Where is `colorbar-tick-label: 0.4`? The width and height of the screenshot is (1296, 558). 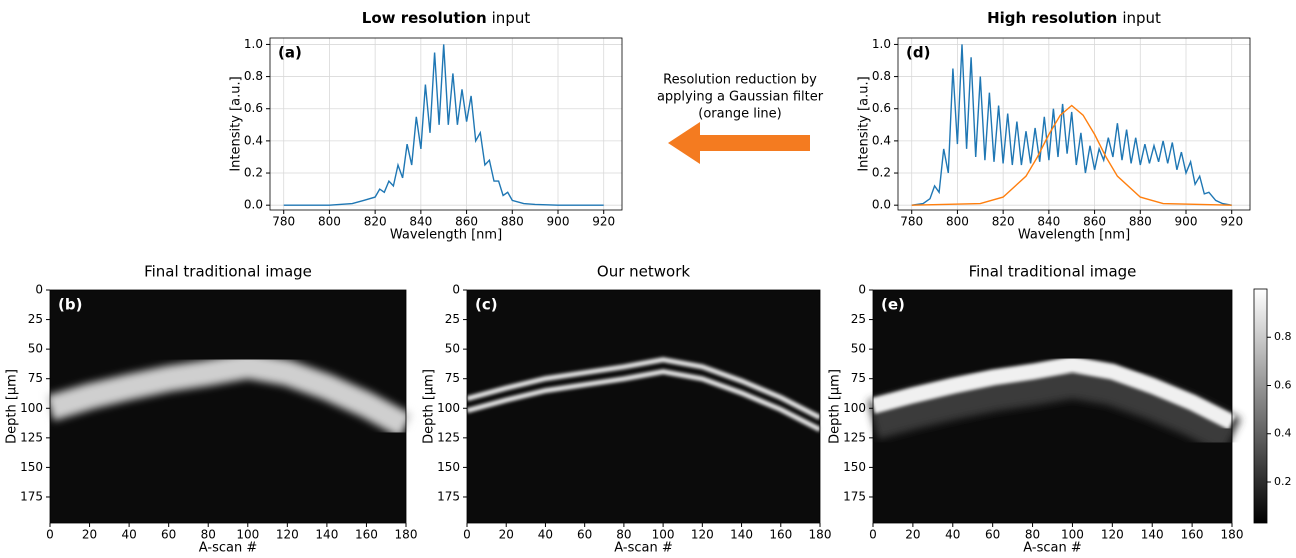
colorbar-tick-label: 0.4 is located at coordinates (1283, 433).